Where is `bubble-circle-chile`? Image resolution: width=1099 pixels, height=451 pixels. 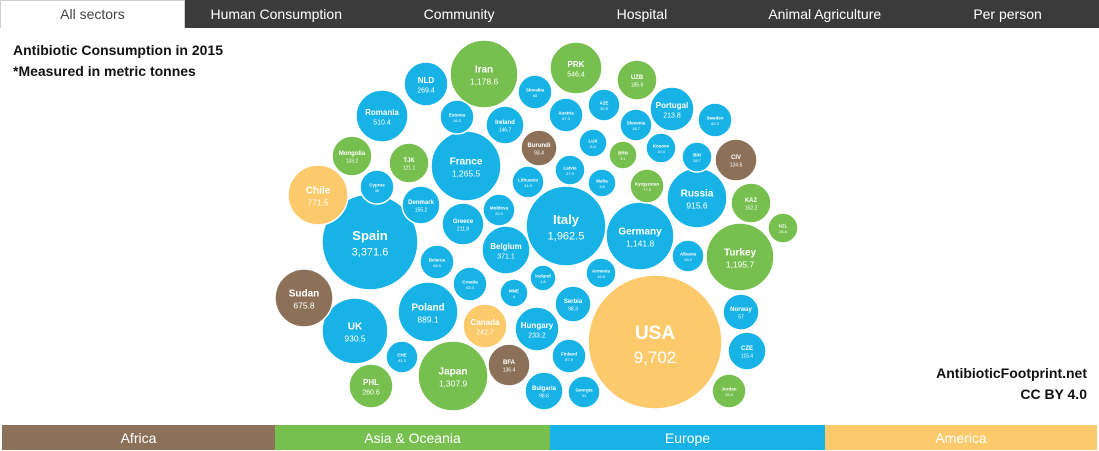
bubble-circle-chile is located at coordinates (318, 195).